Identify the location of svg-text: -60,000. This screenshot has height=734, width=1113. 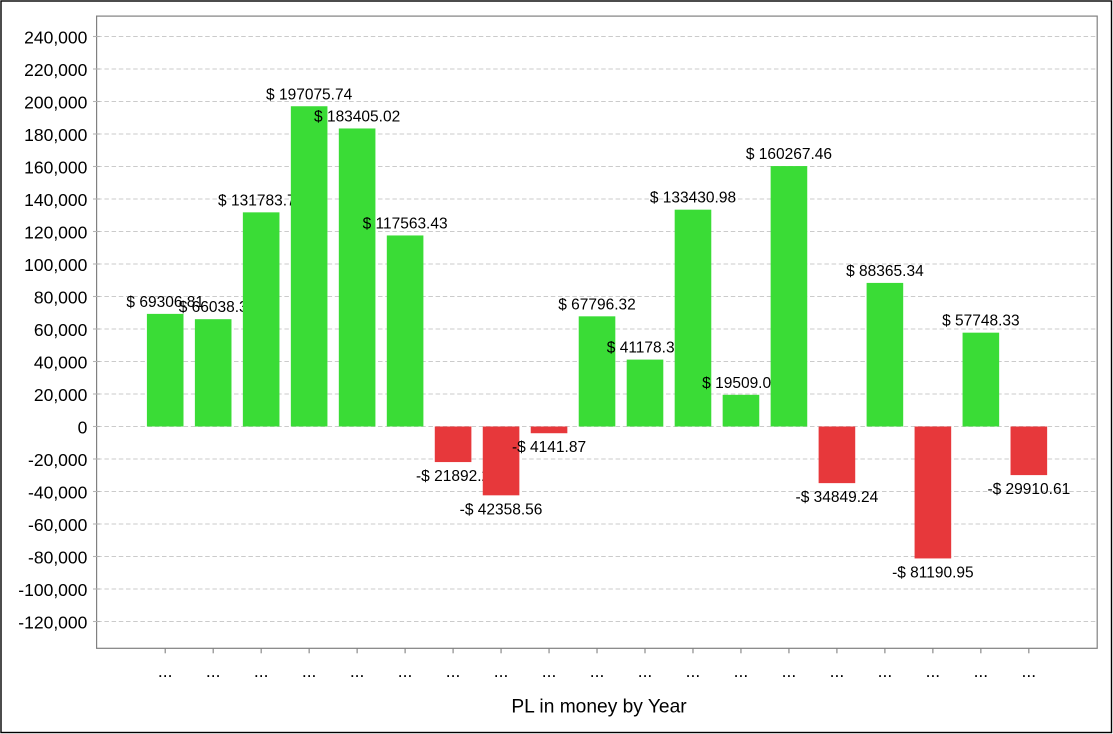
(58, 525).